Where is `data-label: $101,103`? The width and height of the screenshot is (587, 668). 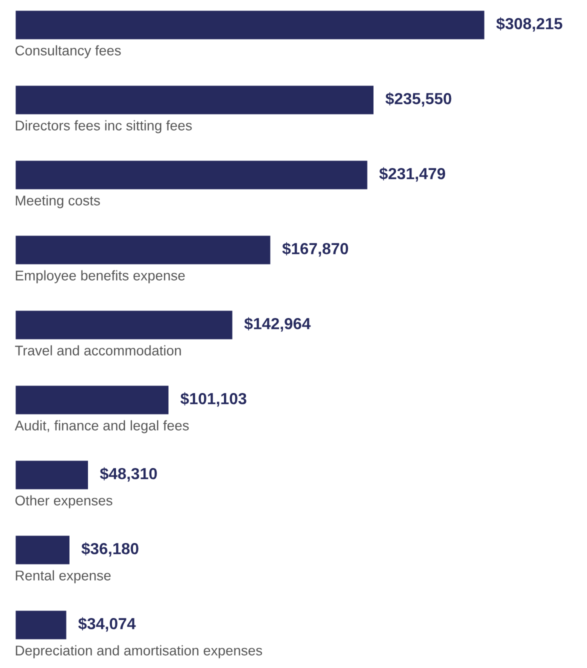
data-label: $101,103 is located at coordinates (213, 399).